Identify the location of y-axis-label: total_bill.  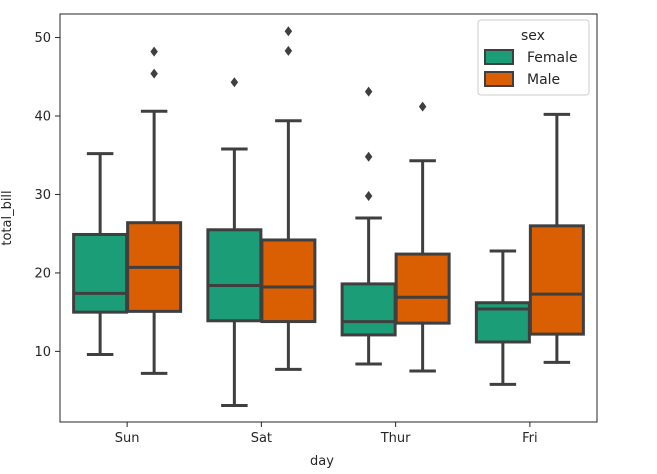
(7, 217).